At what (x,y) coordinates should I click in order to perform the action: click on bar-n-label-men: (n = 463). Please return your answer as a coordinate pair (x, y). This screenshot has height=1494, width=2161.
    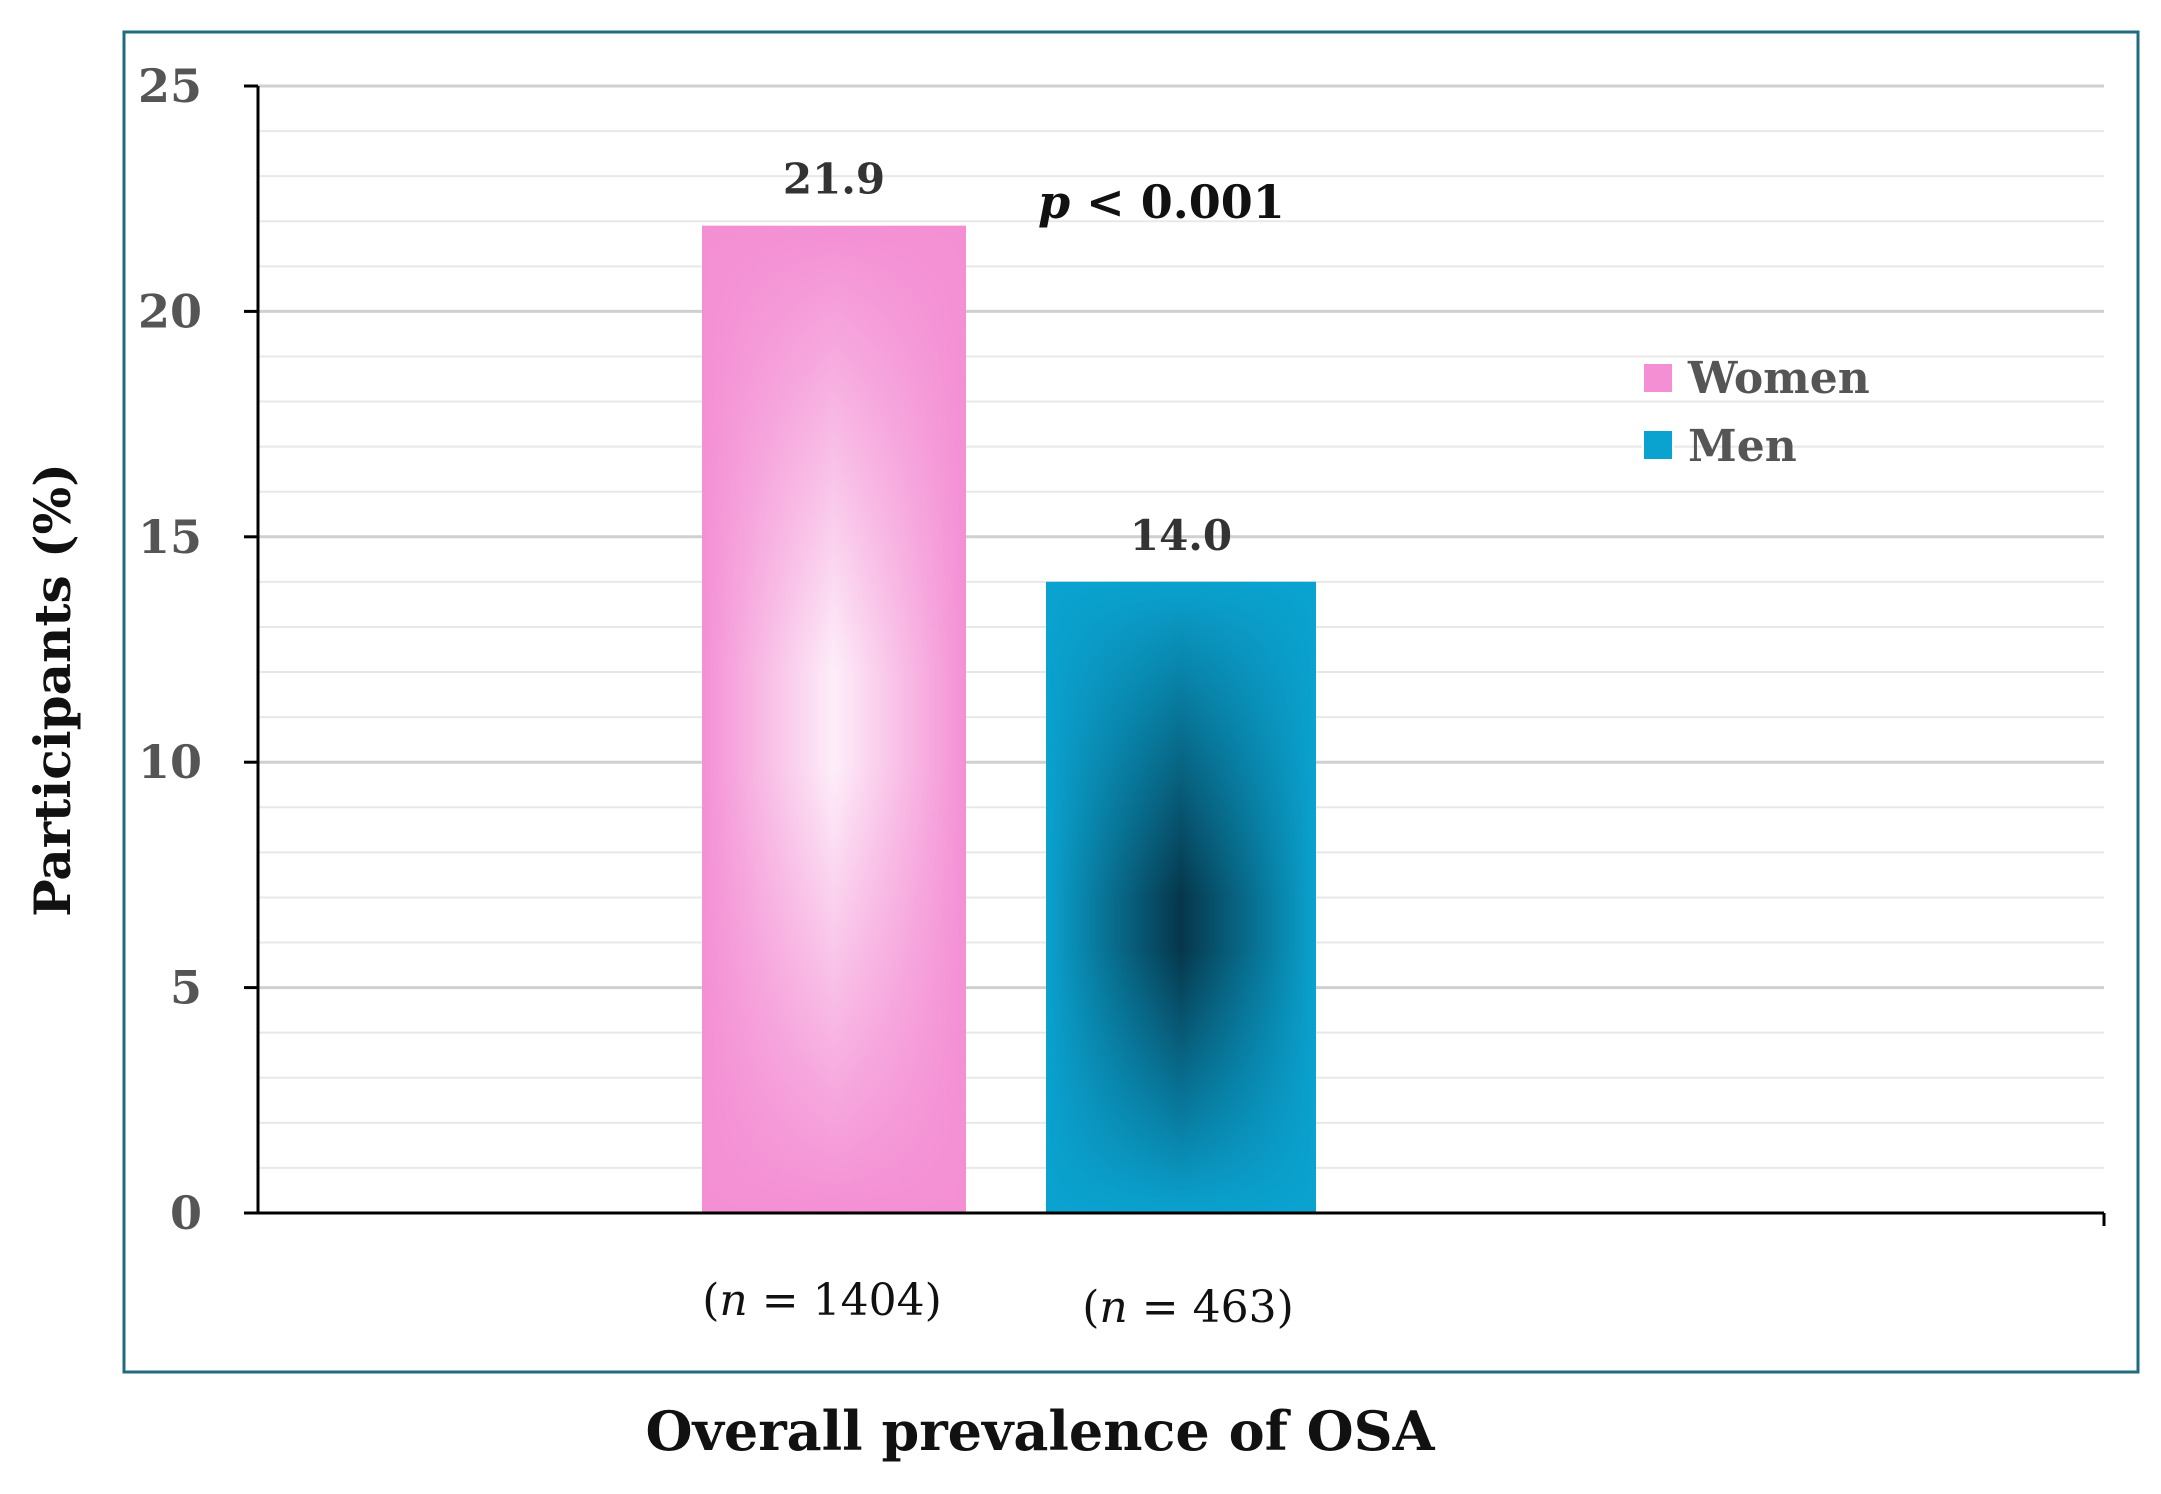
    Looking at the image, I should click on (1188, 1307).